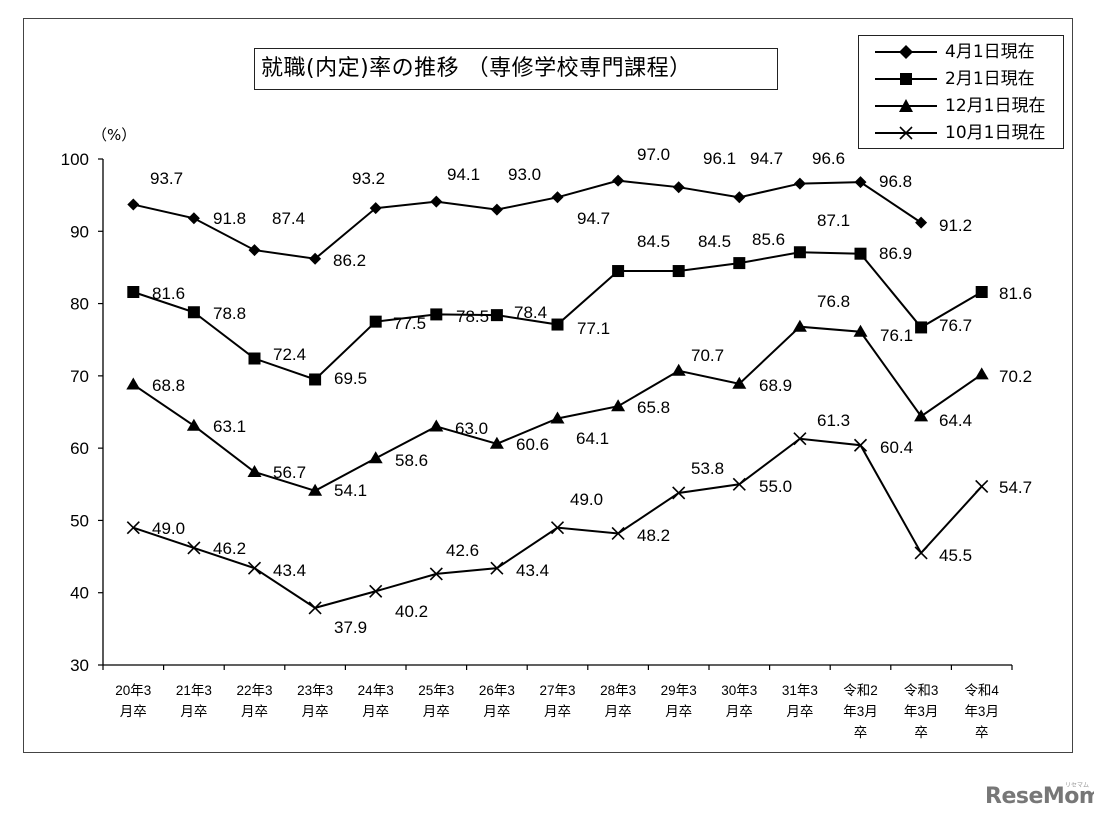 This screenshot has height=819, width=1094. What do you see at coordinates (79, 520) in the screenshot?
I see `y-tick-label: 50` at bounding box center [79, 520].